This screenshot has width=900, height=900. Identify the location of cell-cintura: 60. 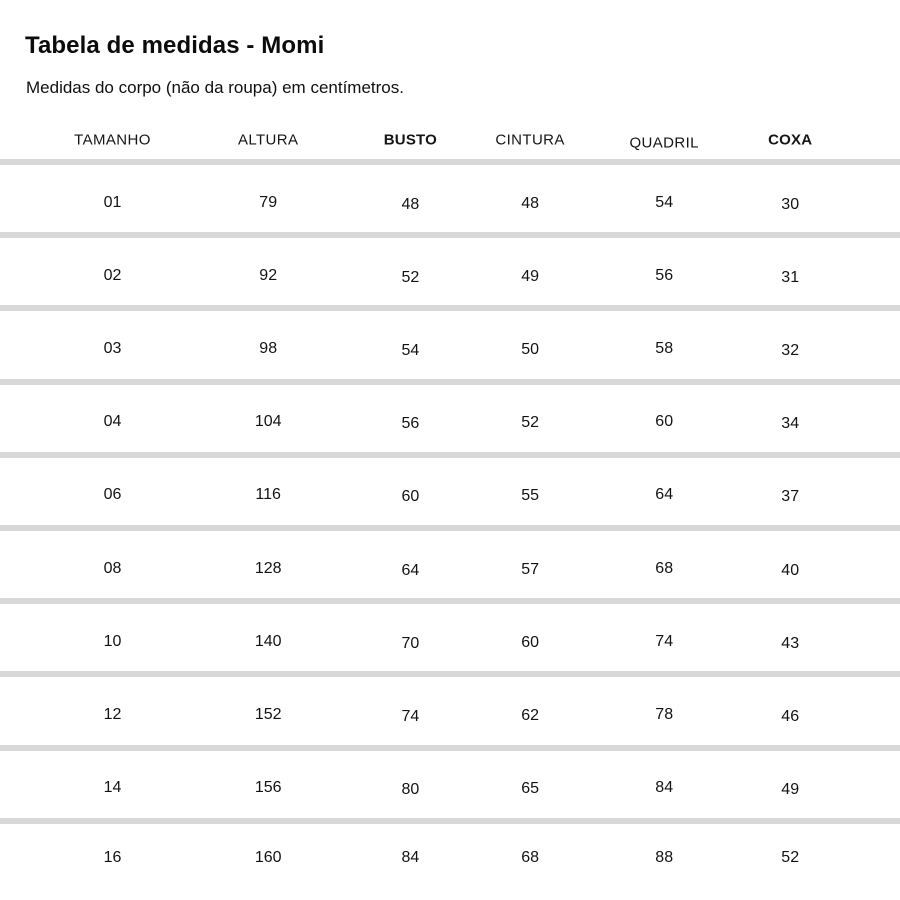
(530, 642).